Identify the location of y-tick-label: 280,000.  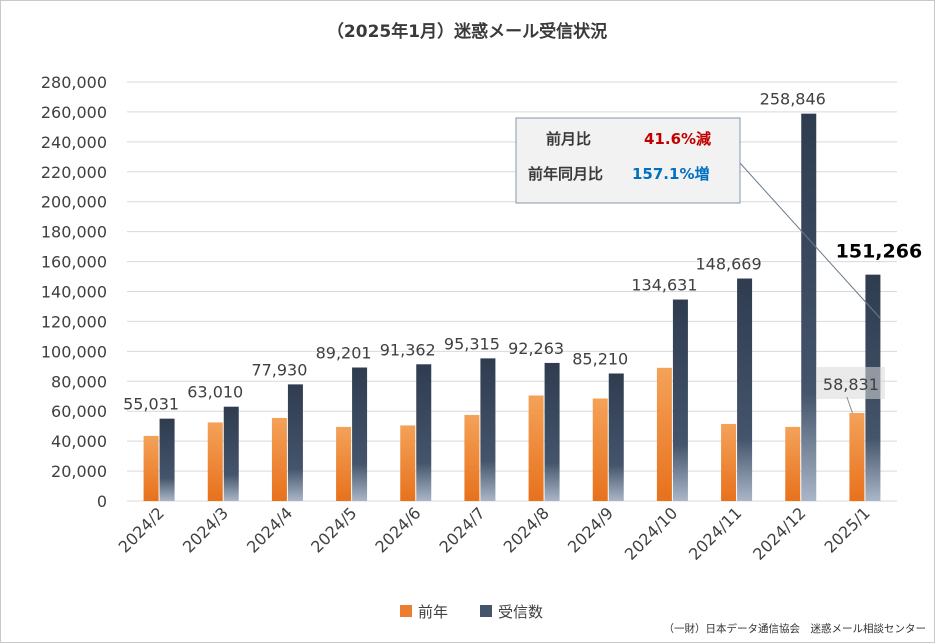
(74, 82).